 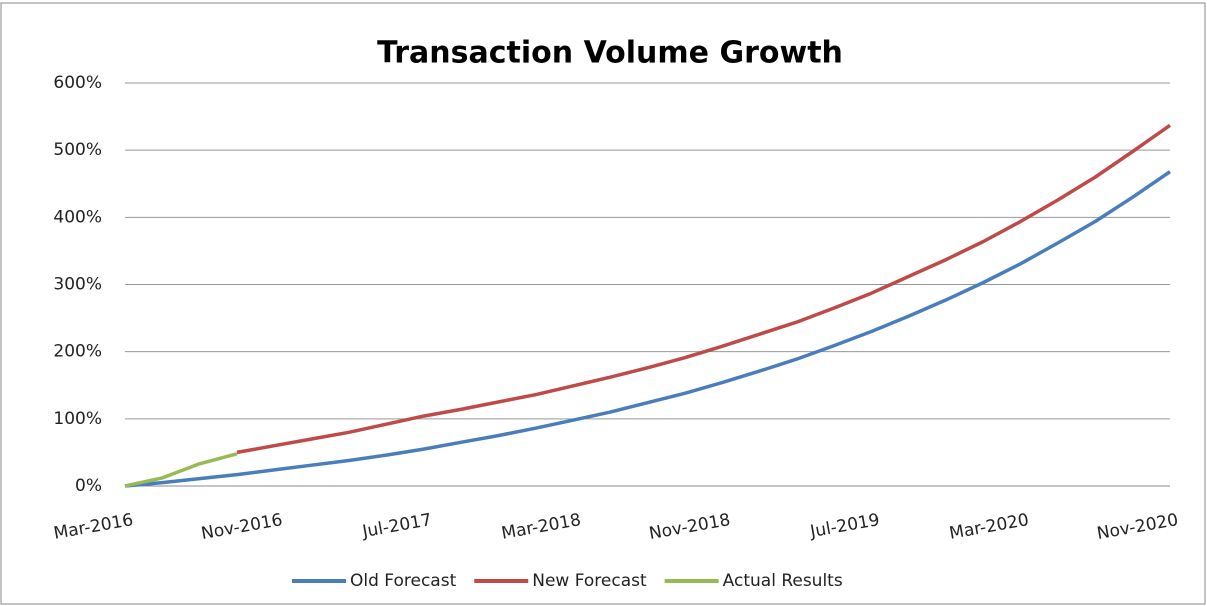 I want to click on series-line, so click(x=181, y=470).